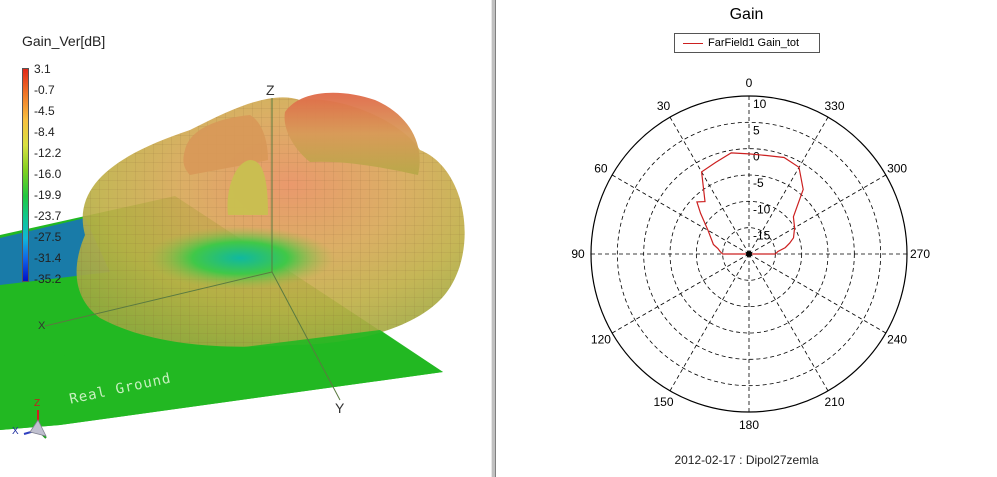 The height and width of the screenshot is (477, 997). Describe the element at coordinates (15, 431) in the screenshot. I see `triad-x-label: X` at that location.